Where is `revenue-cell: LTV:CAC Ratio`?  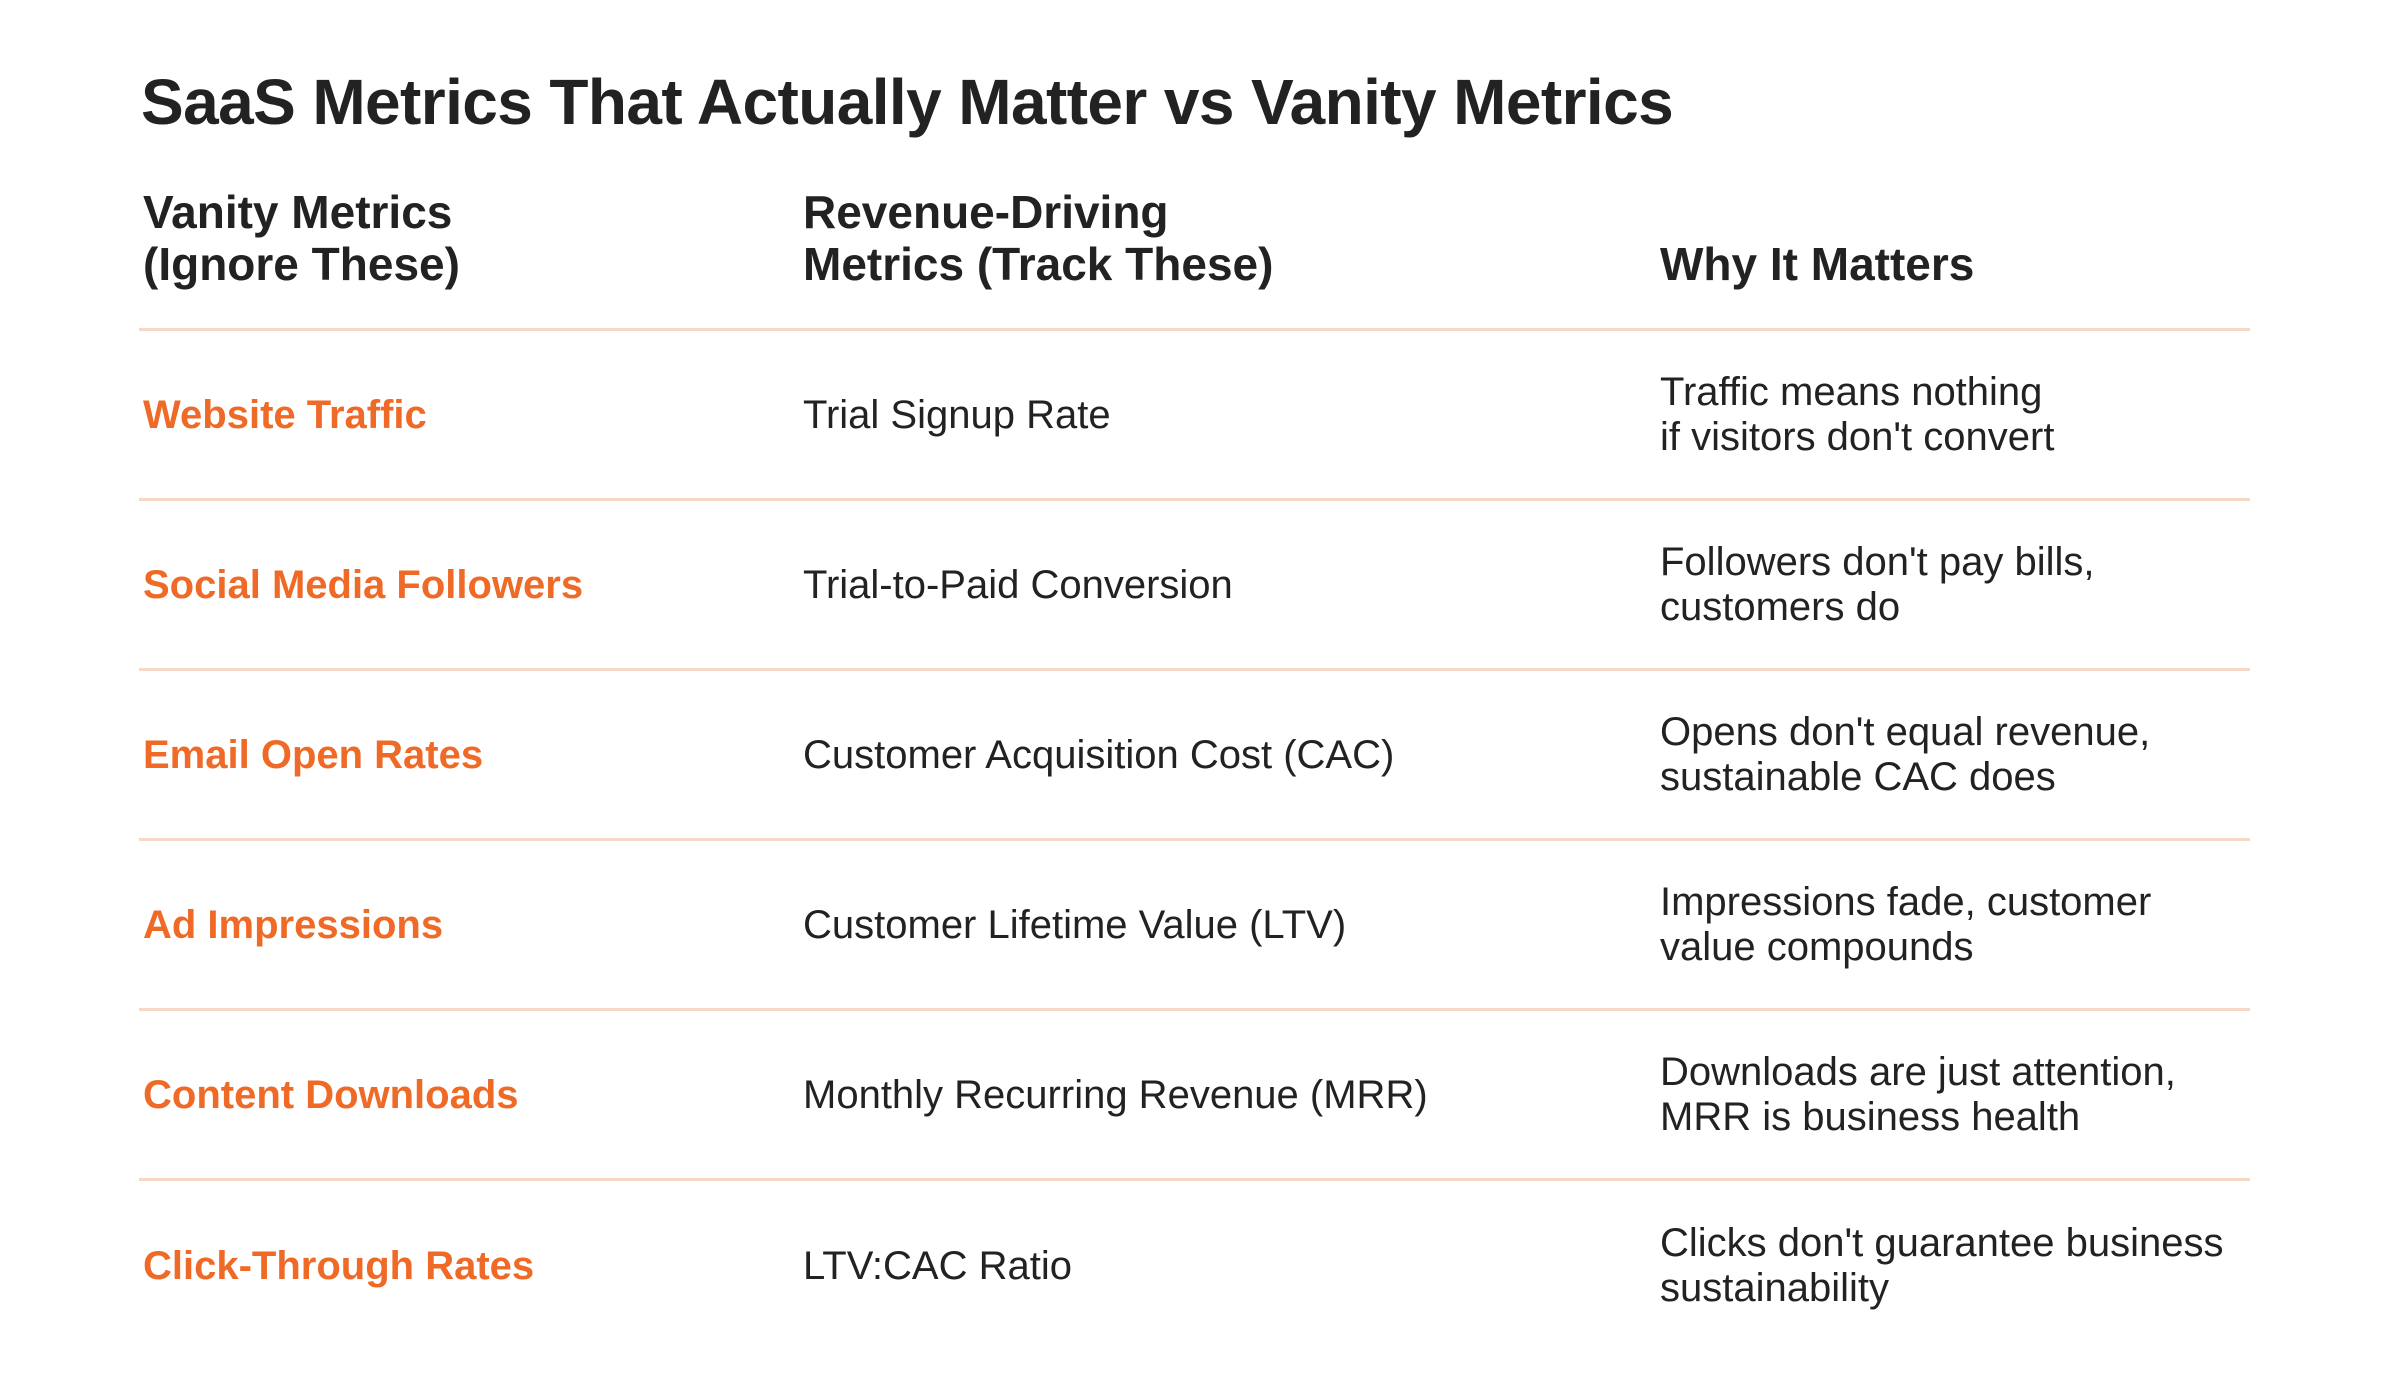
revenue-cell: LTV:CAC Ratio is located at coordinates (1223, 1266).